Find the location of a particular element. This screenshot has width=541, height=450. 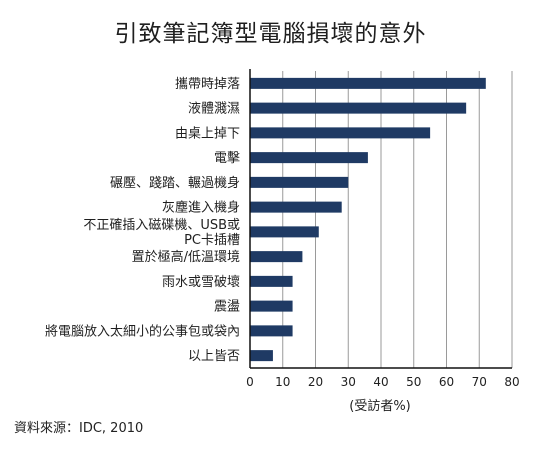

chart-title: 引致筆記簿型電腦損壞的意外 is located at coordinates (270, 34).